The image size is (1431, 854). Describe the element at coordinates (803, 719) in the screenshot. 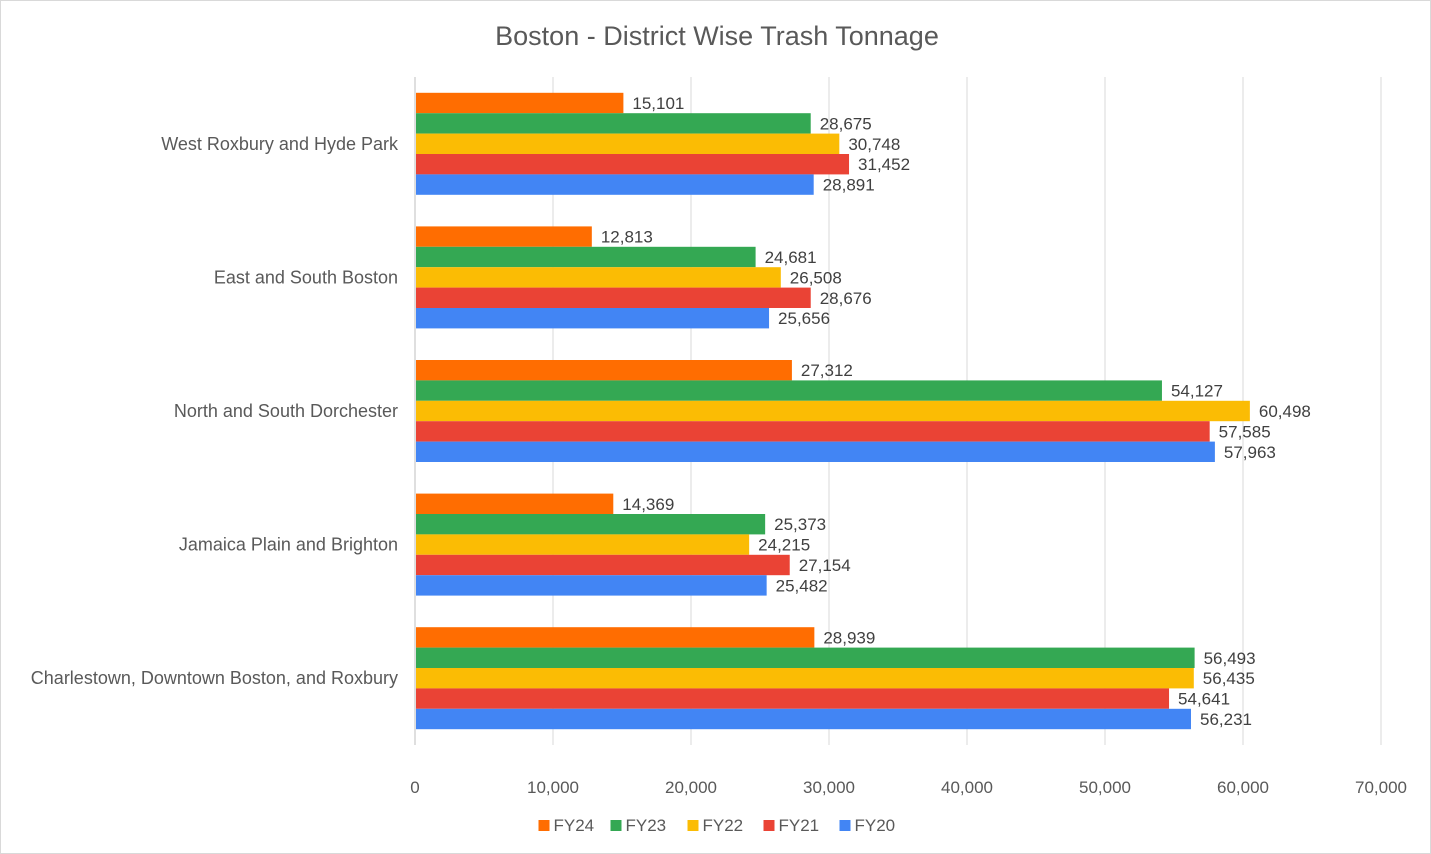

I see `bar-fy20-charlestown-downtown-boston-and-roxbury` at that location.